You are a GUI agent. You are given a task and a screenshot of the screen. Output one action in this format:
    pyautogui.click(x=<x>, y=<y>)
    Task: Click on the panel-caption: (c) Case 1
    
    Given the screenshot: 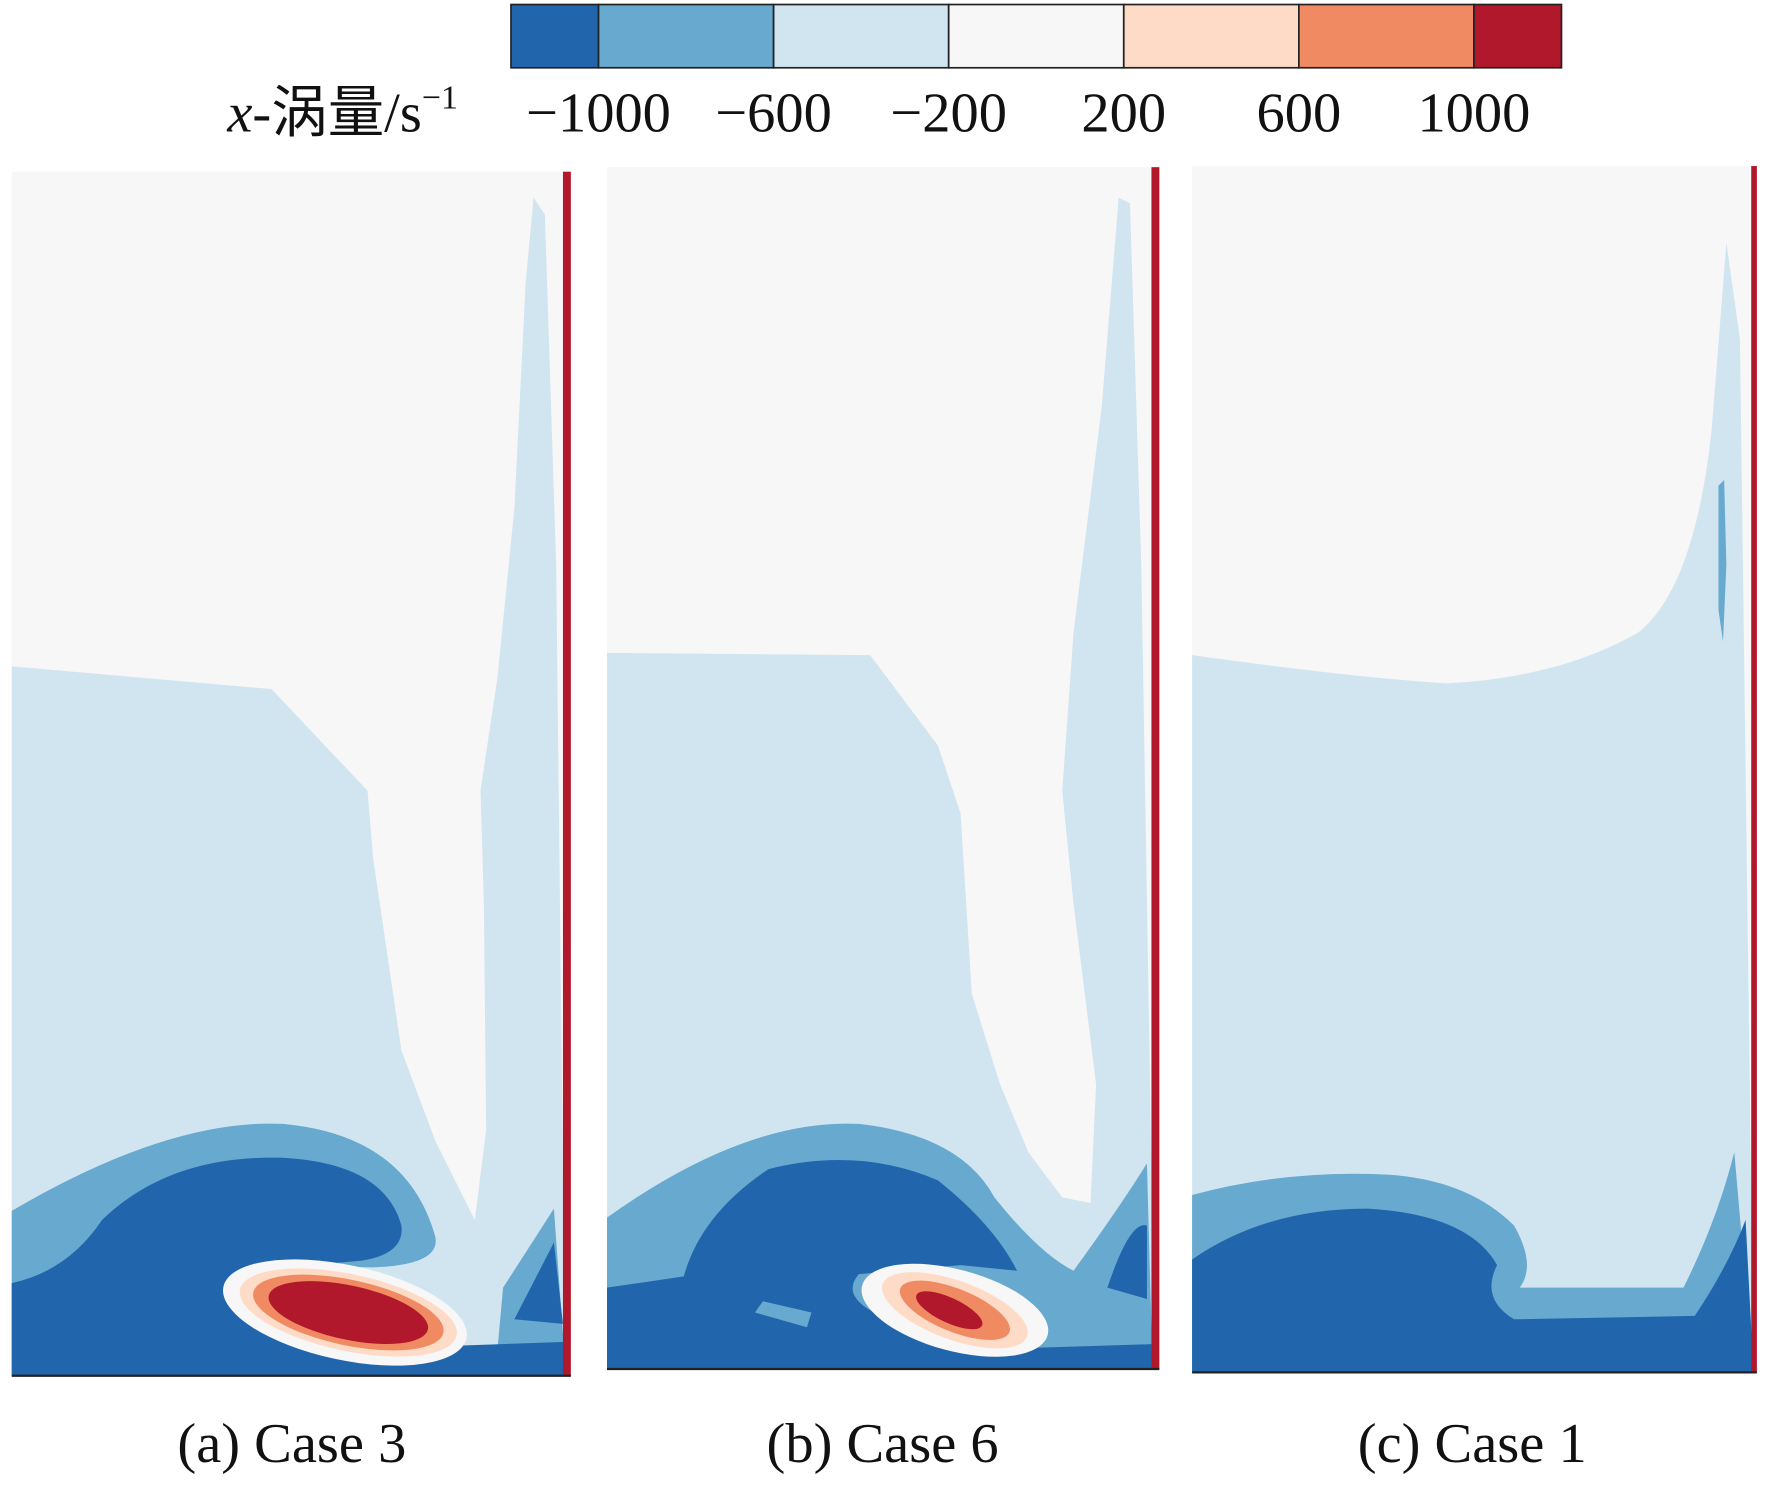 What is the action you would take?
    pyautogui.click(x=1472, y=1444)
    